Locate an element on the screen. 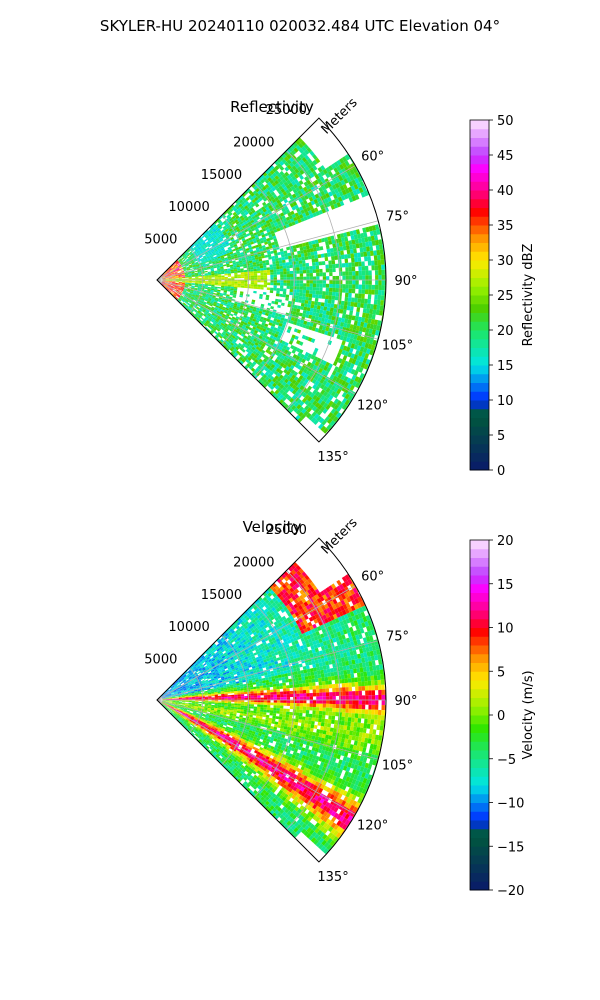 The width and height of the screenshot is (600, 1000). colorbar-label: Velocity (m/s) is located at coordinates (528, 714).